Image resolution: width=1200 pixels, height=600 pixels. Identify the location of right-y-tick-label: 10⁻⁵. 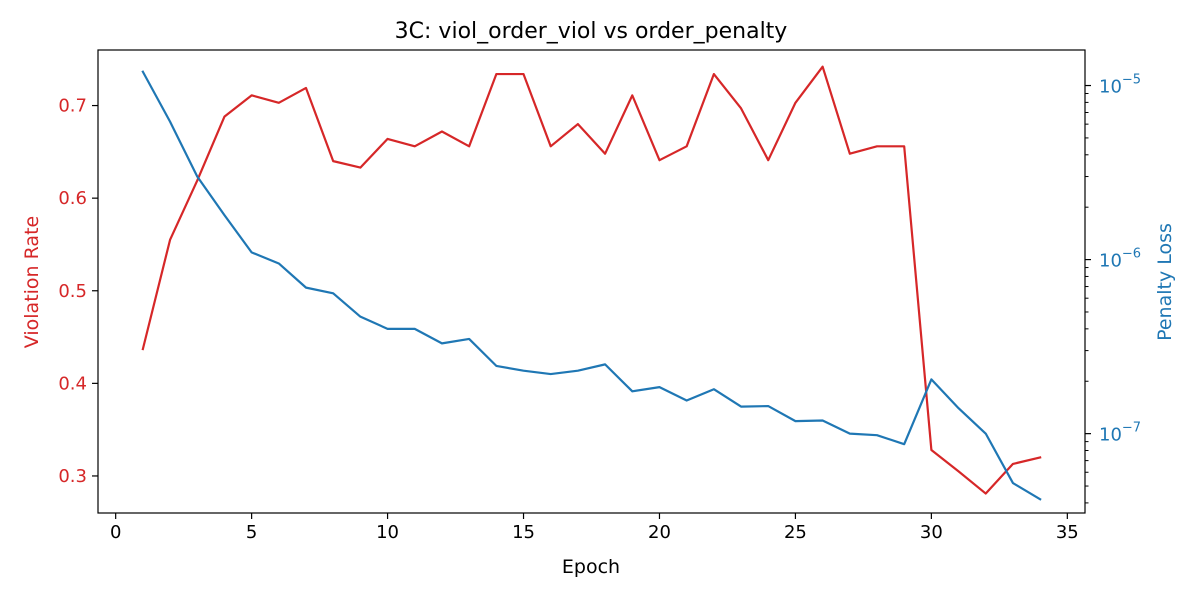
(1120, 85).